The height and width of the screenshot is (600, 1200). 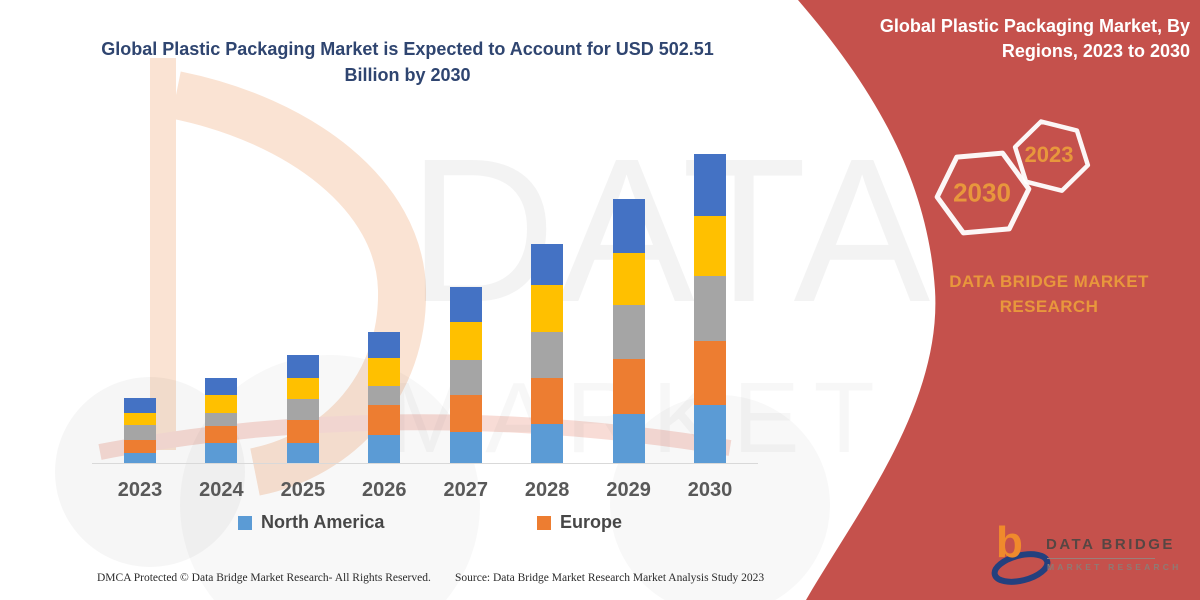 What do you see at coordinates (547, 401) in the screenshot?
I see `bar-segment-2028-Europe` at bounding box center [547, 401].